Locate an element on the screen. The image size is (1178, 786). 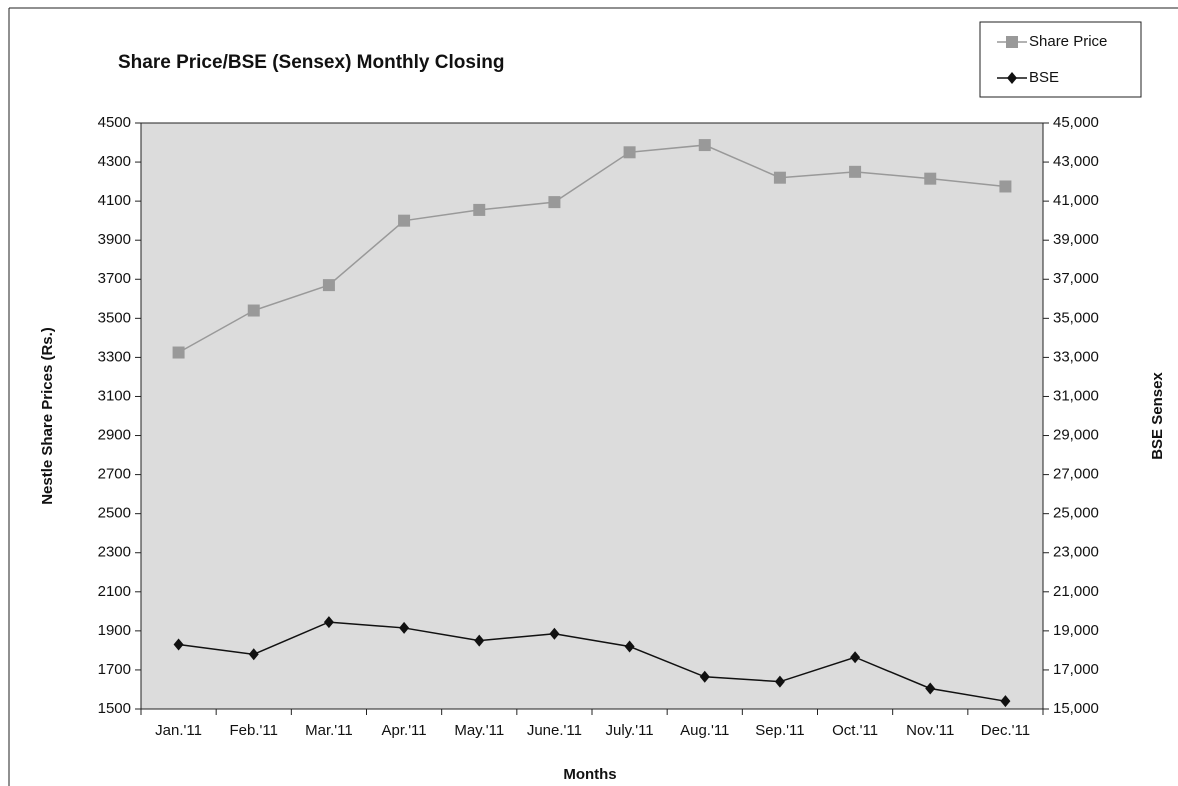
x-tick-label: Nov.'11 is located at coordinates (930, 730).